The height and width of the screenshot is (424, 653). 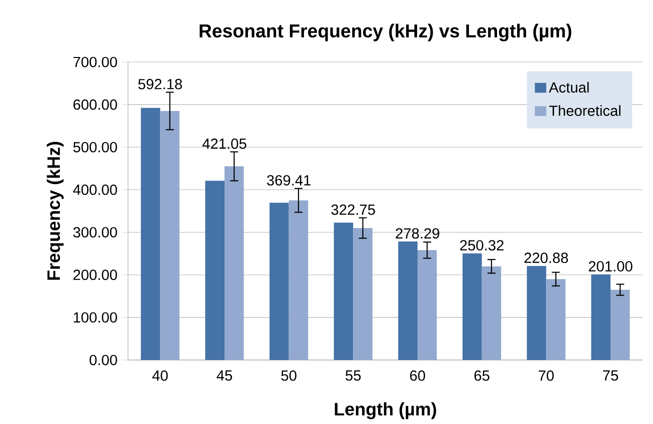 What do you see at coordinates (568, 87) in the screenshot?
I see `legend-label: Actual` at bounding box center [568, 87].